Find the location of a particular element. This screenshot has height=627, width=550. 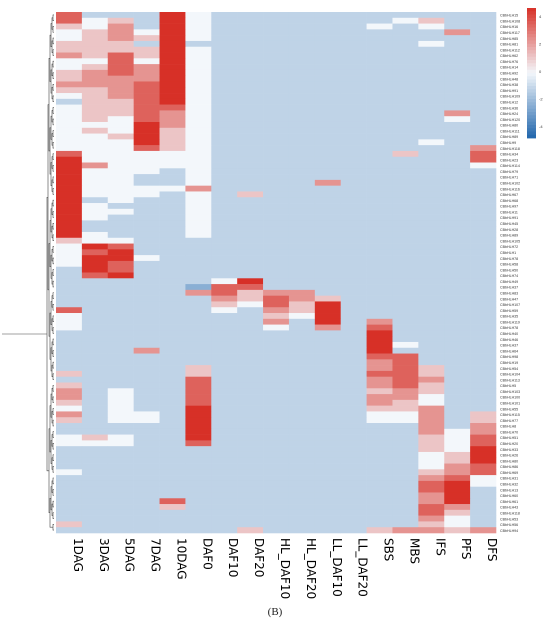

row-label: CBbHLH62 is located at coordinates (509, 56).